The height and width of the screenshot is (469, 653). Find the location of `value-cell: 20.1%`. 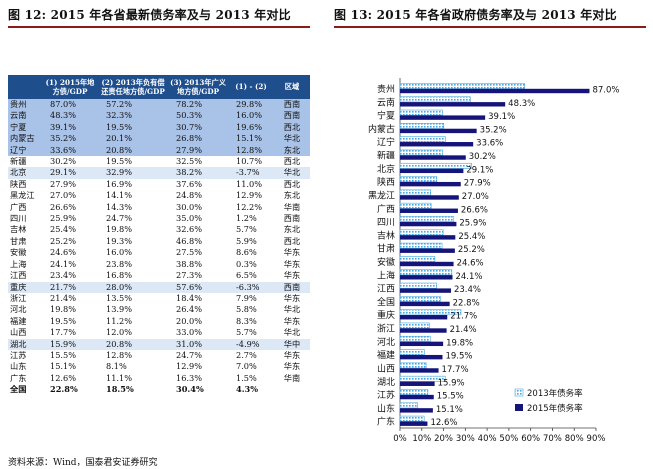

value-cell: 20.1% is located at coordinates (133, 139).